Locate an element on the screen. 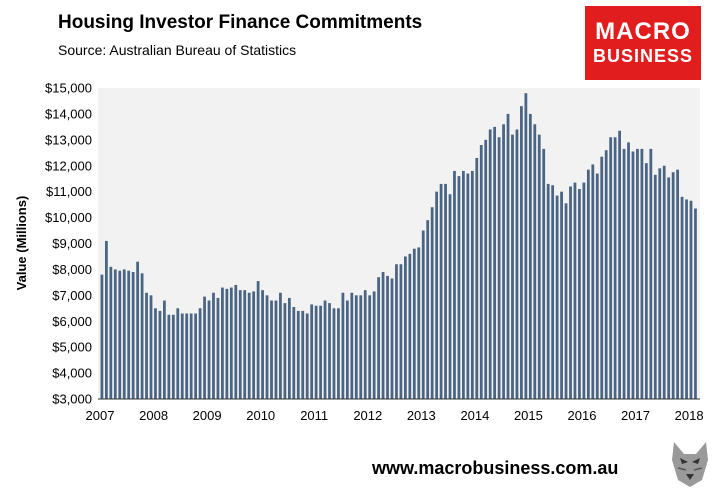  y-tick-label: $10,000 is located at coordinates (68, 217).